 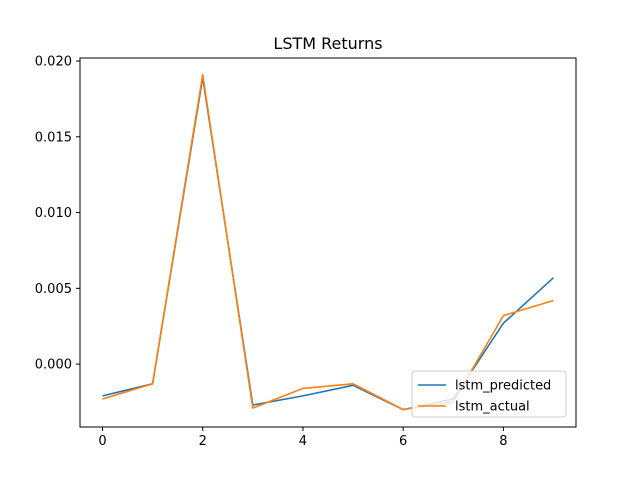 I want to click on x-tick-label: 6, so click(x=403, y=441).